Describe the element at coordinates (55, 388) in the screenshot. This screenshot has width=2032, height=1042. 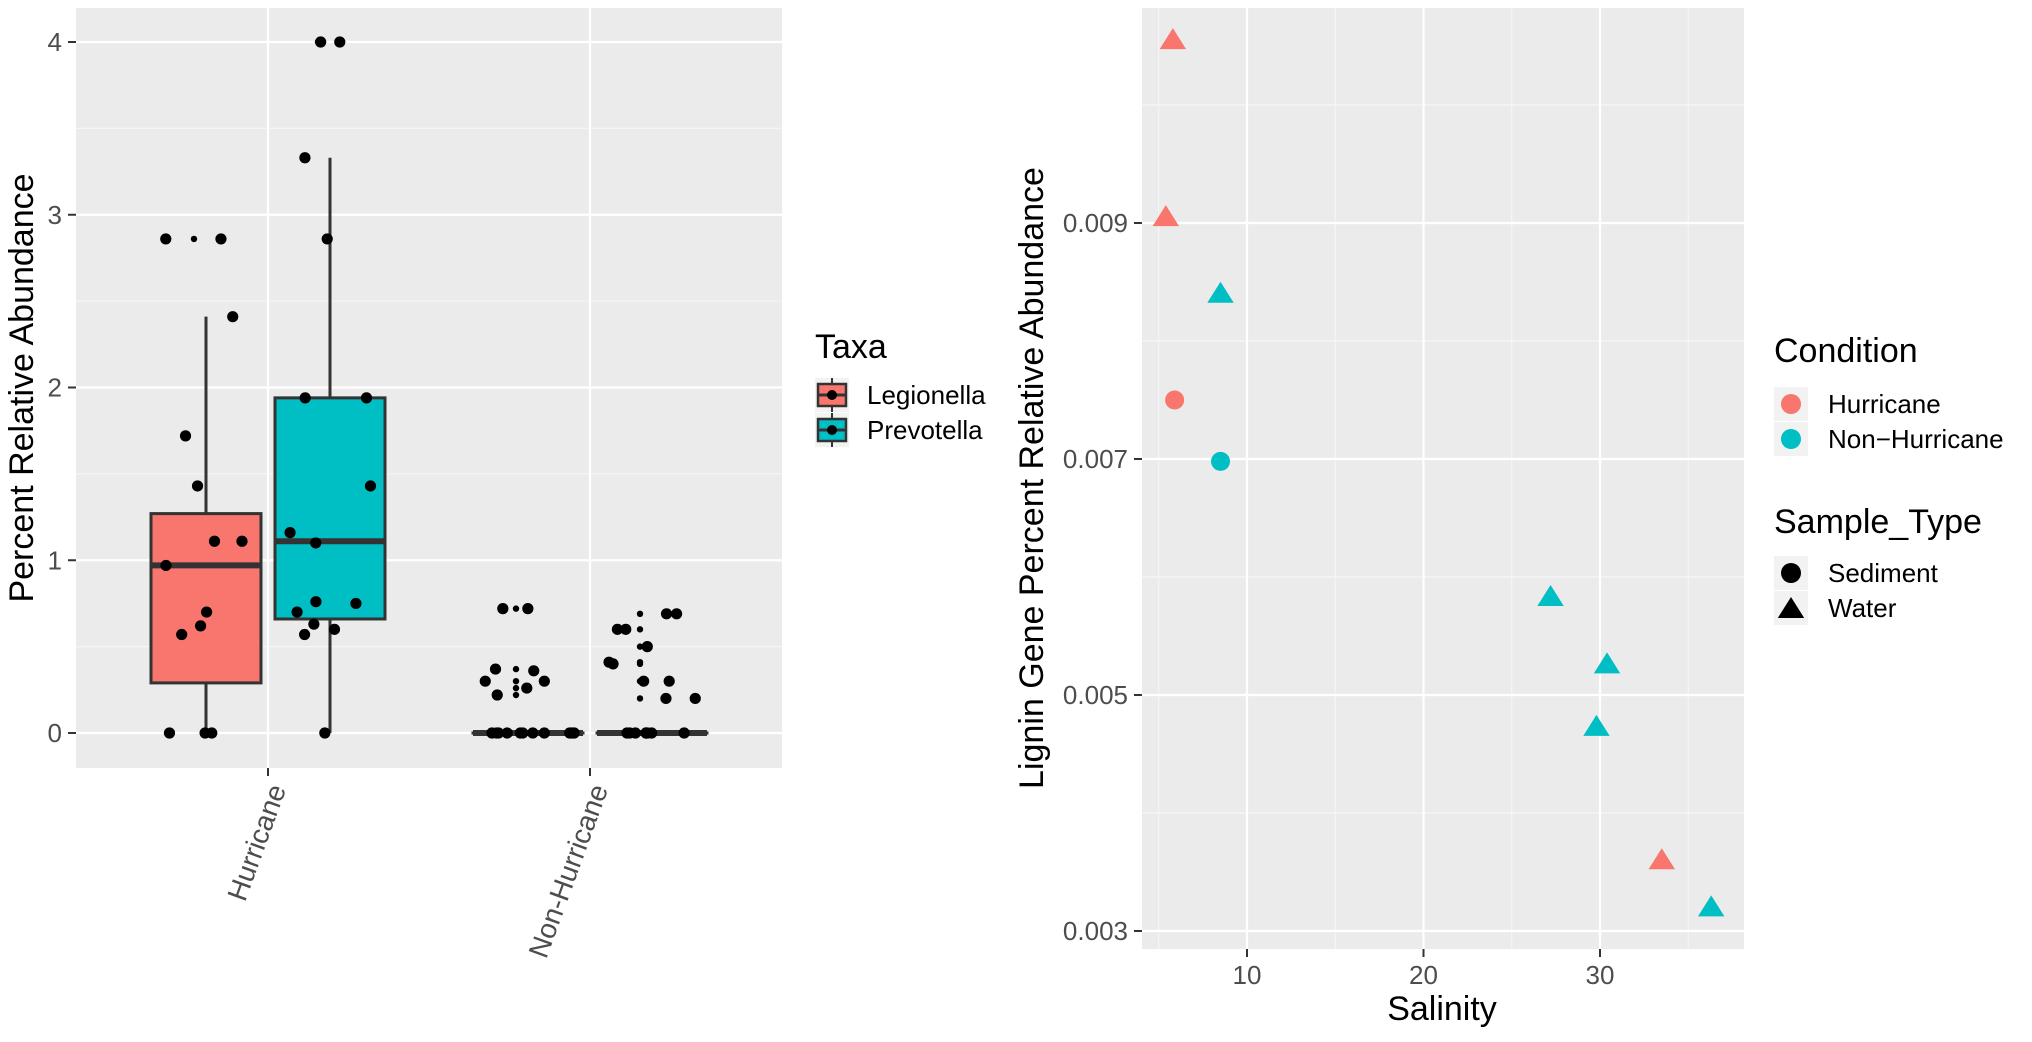
I see `box-y-tick-label: 2` at that location.